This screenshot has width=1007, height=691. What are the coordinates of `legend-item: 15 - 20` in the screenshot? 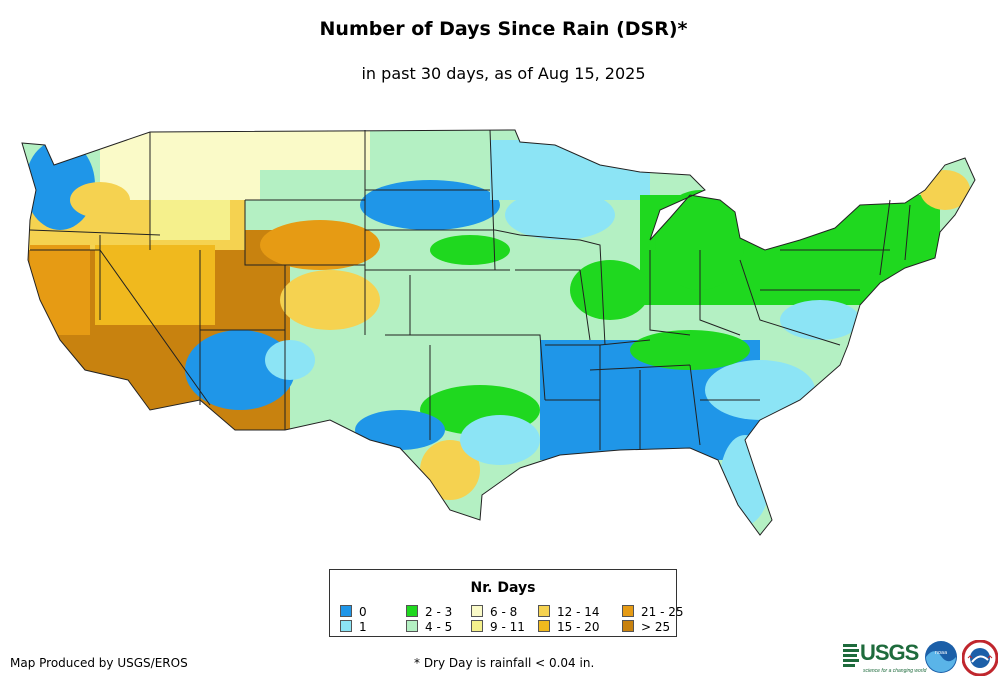 It's located at (569, 626).